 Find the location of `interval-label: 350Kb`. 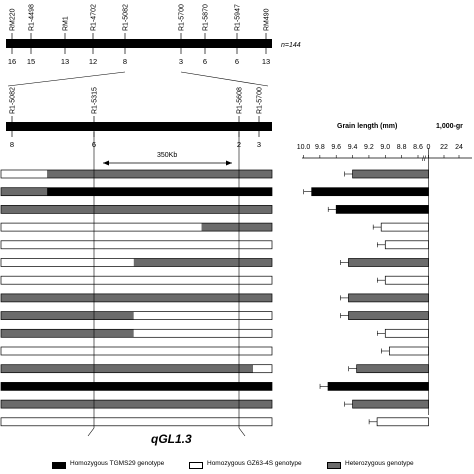

interval-label: 350Kb is located at coordinates (167, 155).